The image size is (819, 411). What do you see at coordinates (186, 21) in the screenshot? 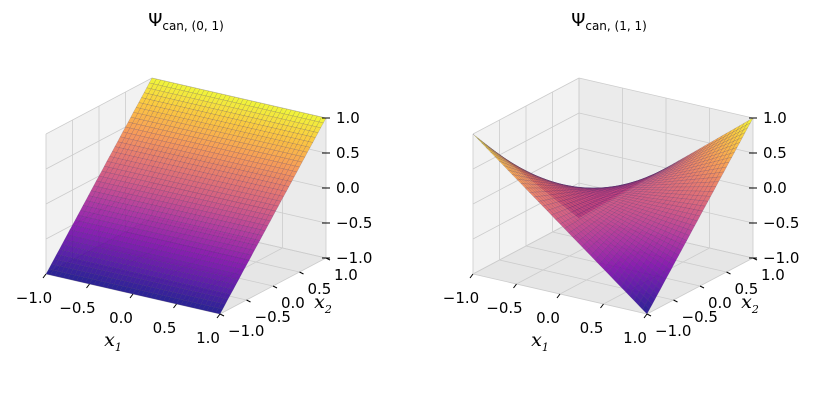
I see `chart-title: Ψcan, (0, 1)` at bounding box center [186, 21].